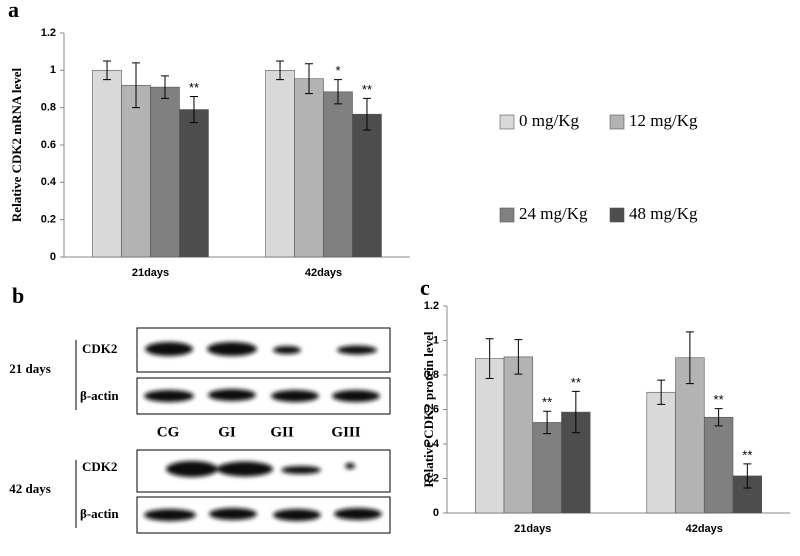 The image size is (800, 556). Describe the element at coordinates (227, 432) in the screenshot. I see `lane-label: GI` at that location.